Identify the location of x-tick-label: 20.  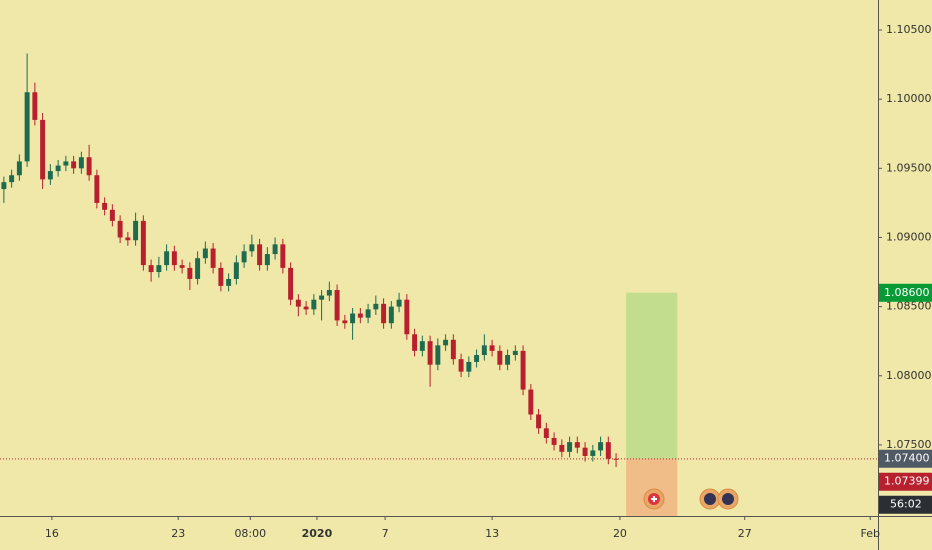
(620, 533).